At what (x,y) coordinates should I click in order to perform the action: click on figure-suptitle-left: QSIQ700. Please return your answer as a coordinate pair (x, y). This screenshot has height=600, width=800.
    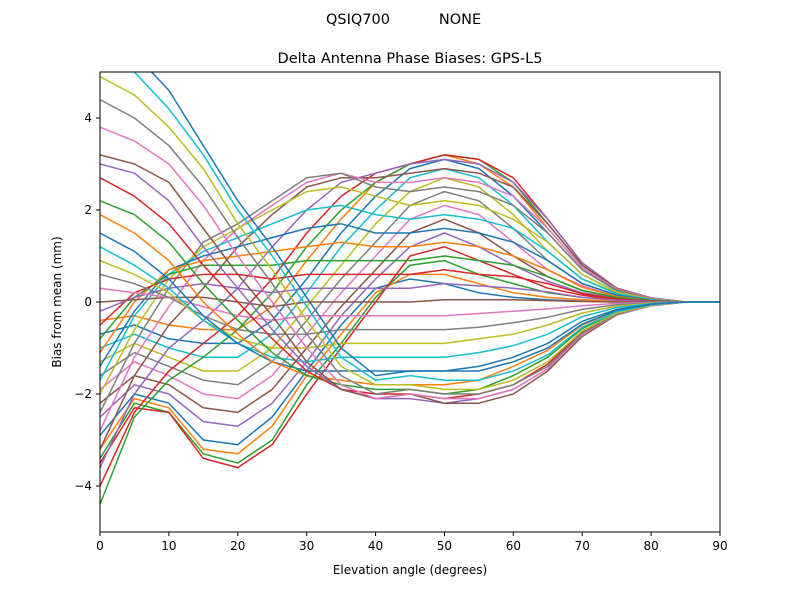
    Looking at the image, I should click on (358, 20).